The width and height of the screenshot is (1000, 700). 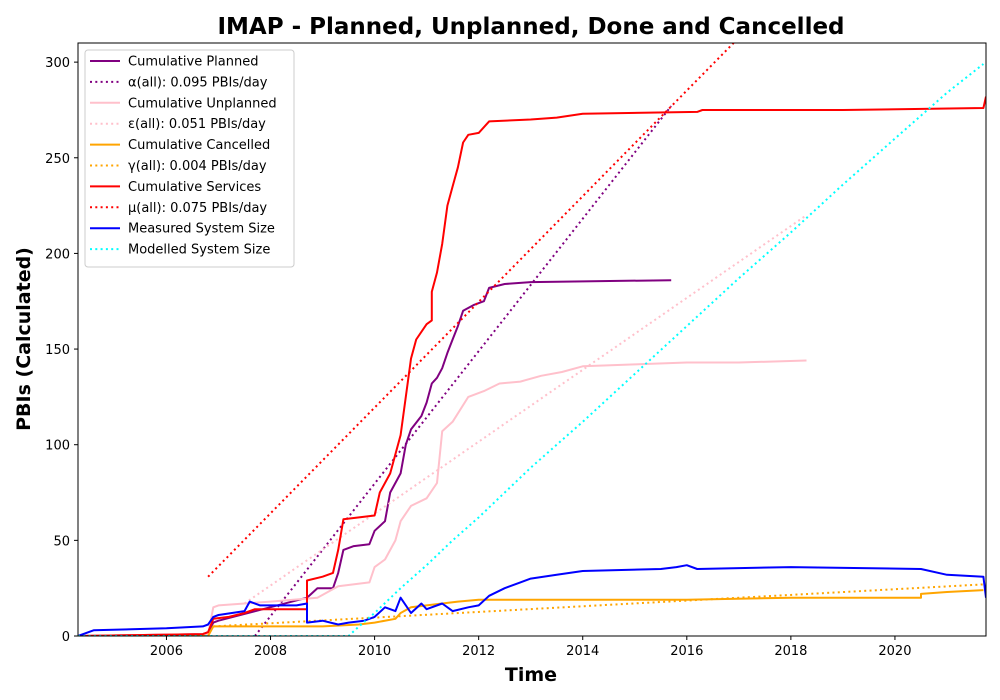 I want to click on y-tick-label: 200, so click(x=57, y=254).